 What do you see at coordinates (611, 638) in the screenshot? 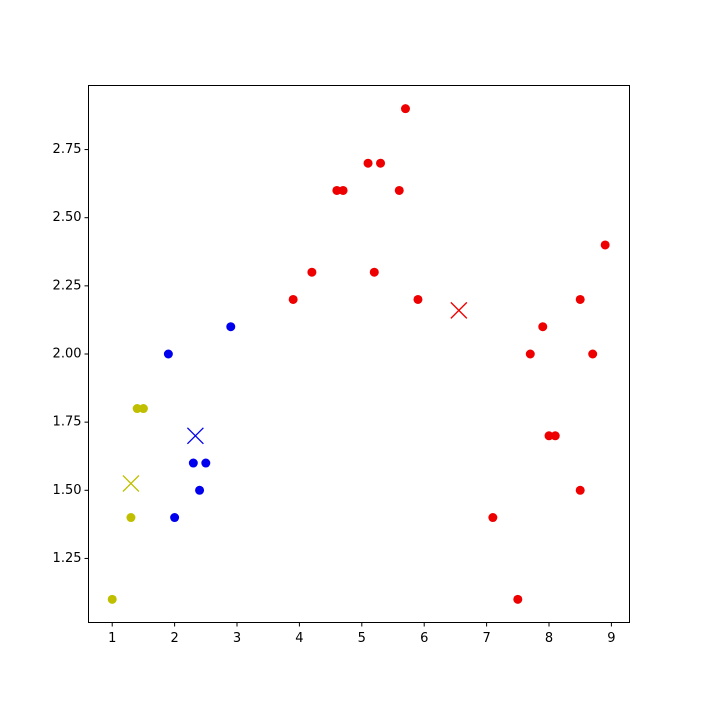
I see `x-tick-label: 9` at bounding box center [611, 638].